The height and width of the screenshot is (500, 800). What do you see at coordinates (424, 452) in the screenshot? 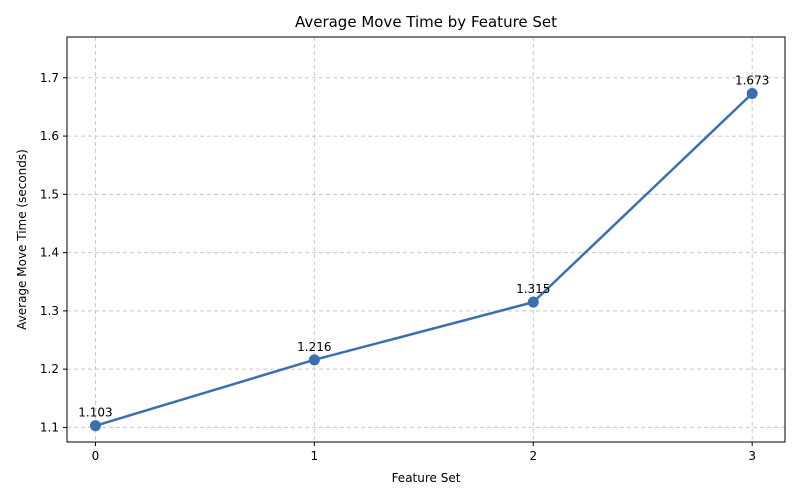
I see `x-axis: 0 1 2 3` at bounding box center [424, 452].